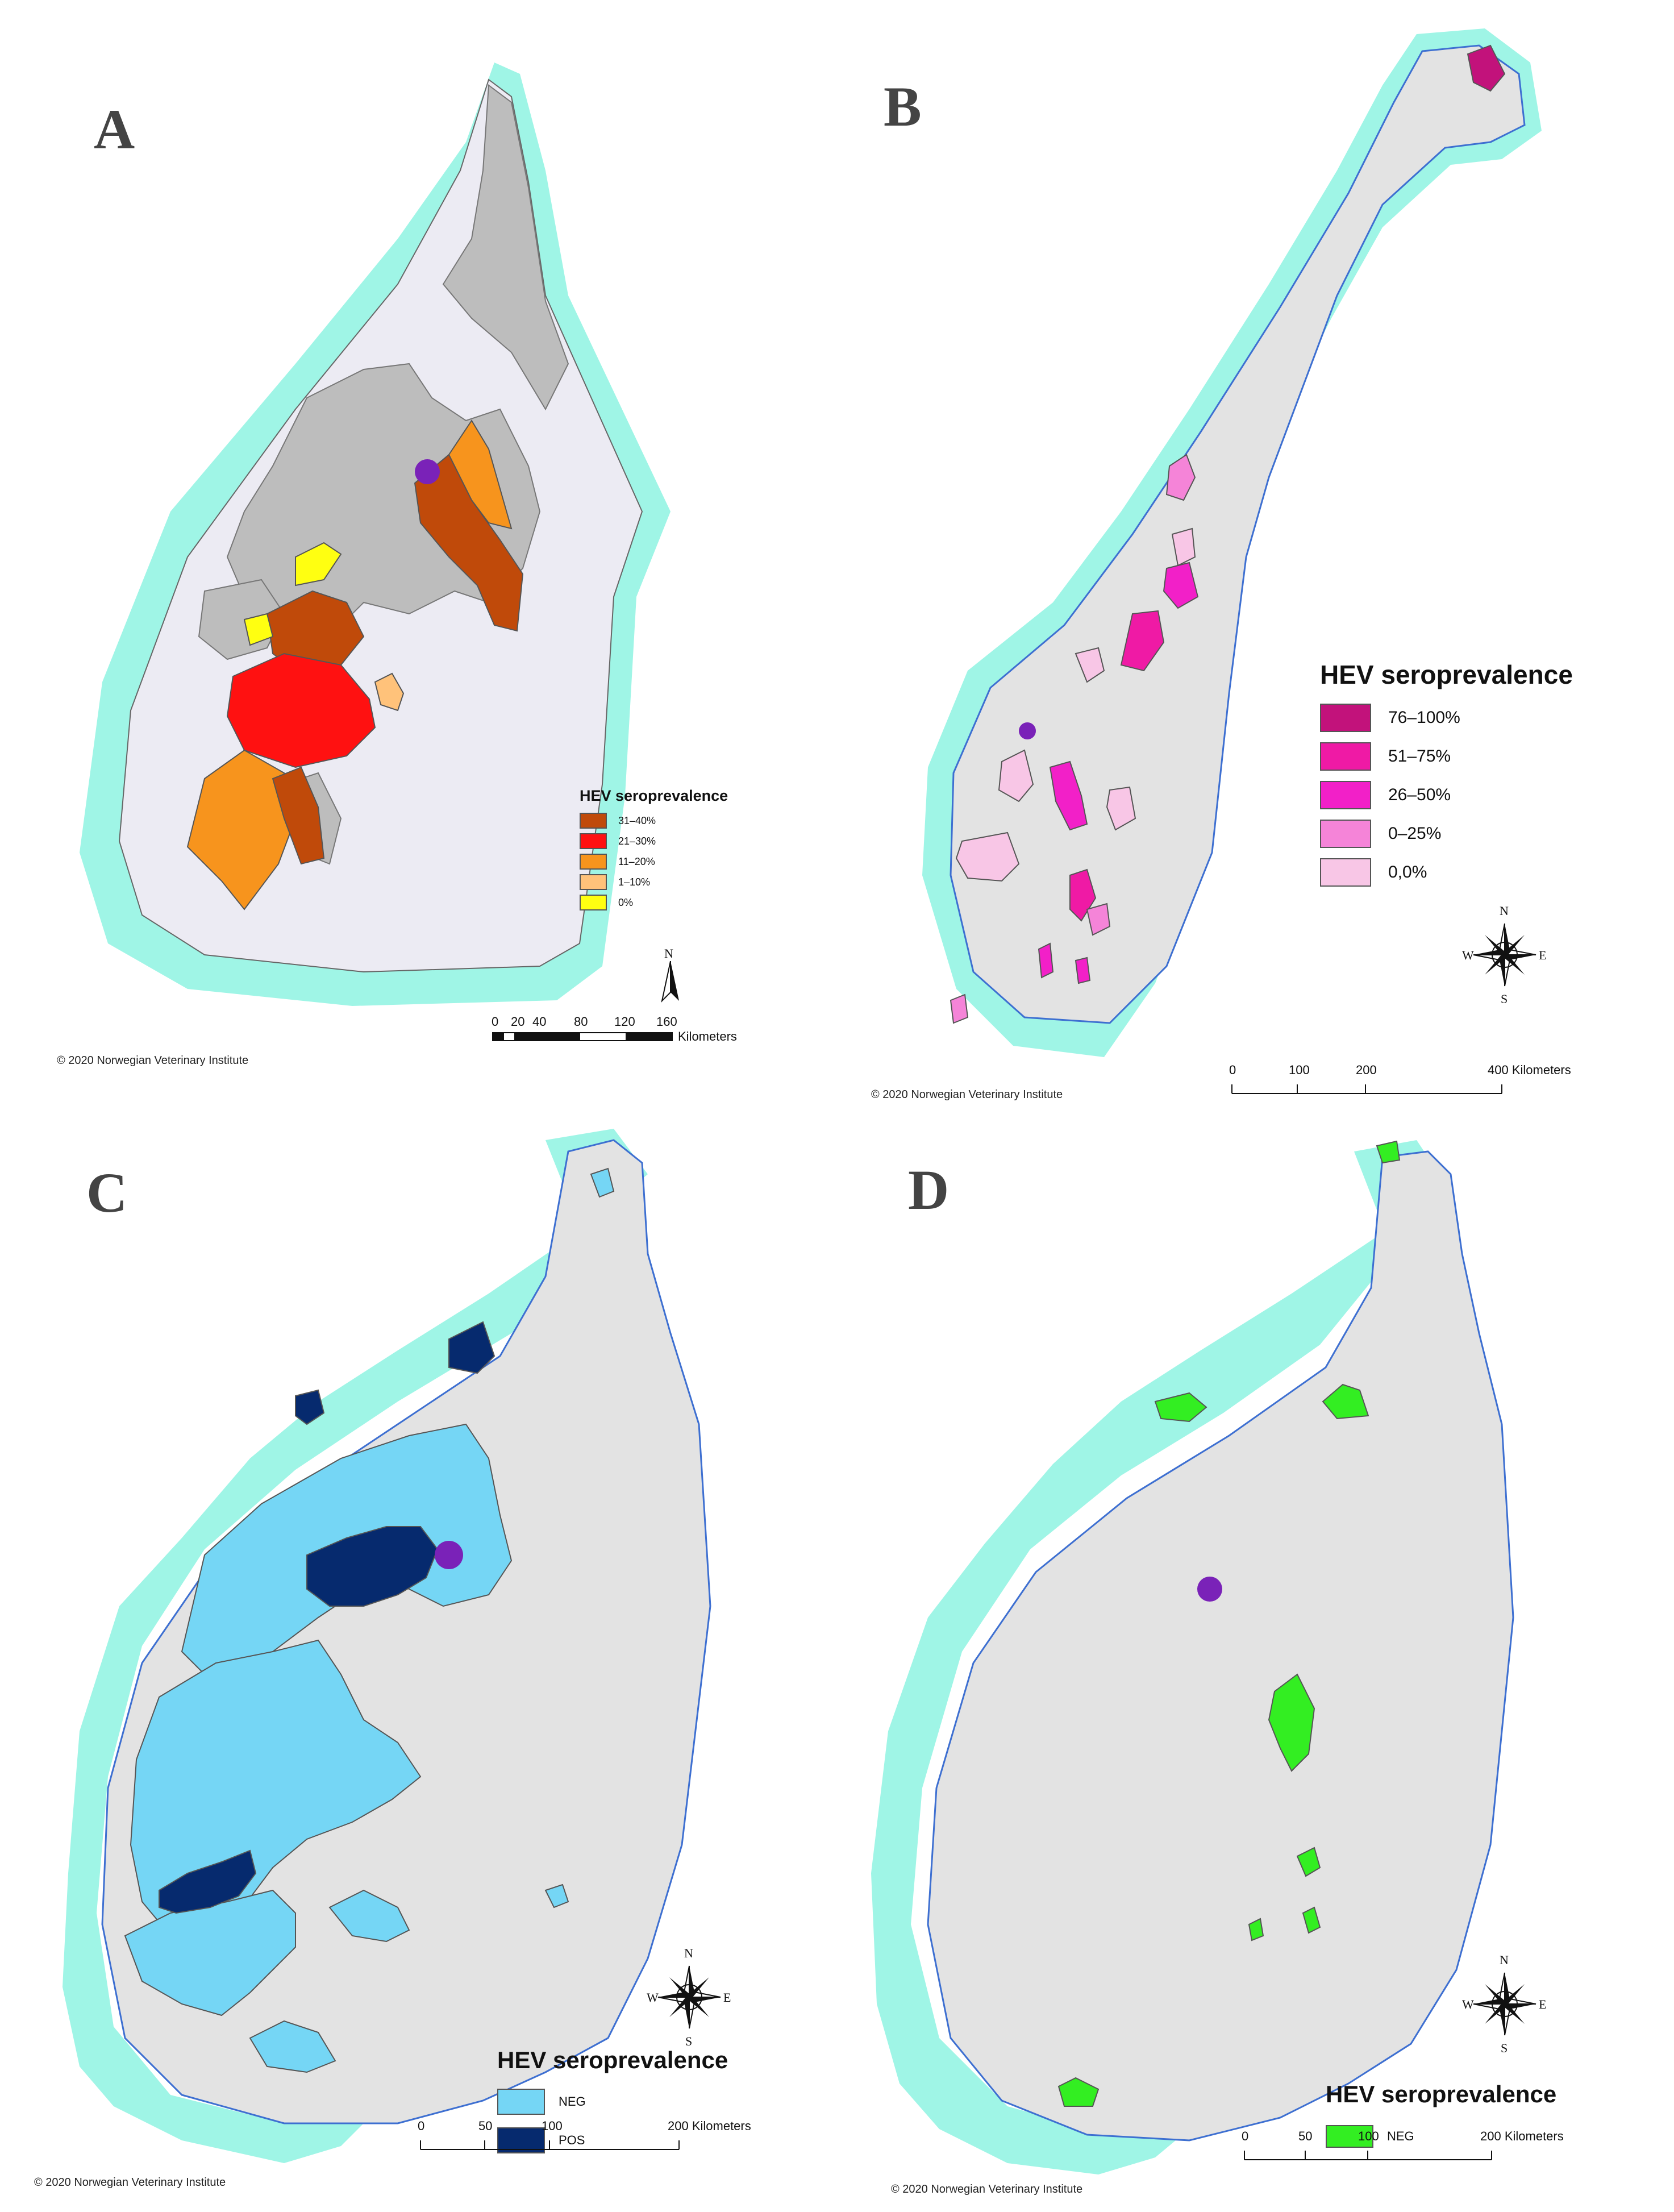 This screenshot has height=2212, width=1674. What do you see at coordinates (654, 796) in the screenshot?
I see `legend-title-a: HEV seroprevalence` at bounding box center [654, 796].